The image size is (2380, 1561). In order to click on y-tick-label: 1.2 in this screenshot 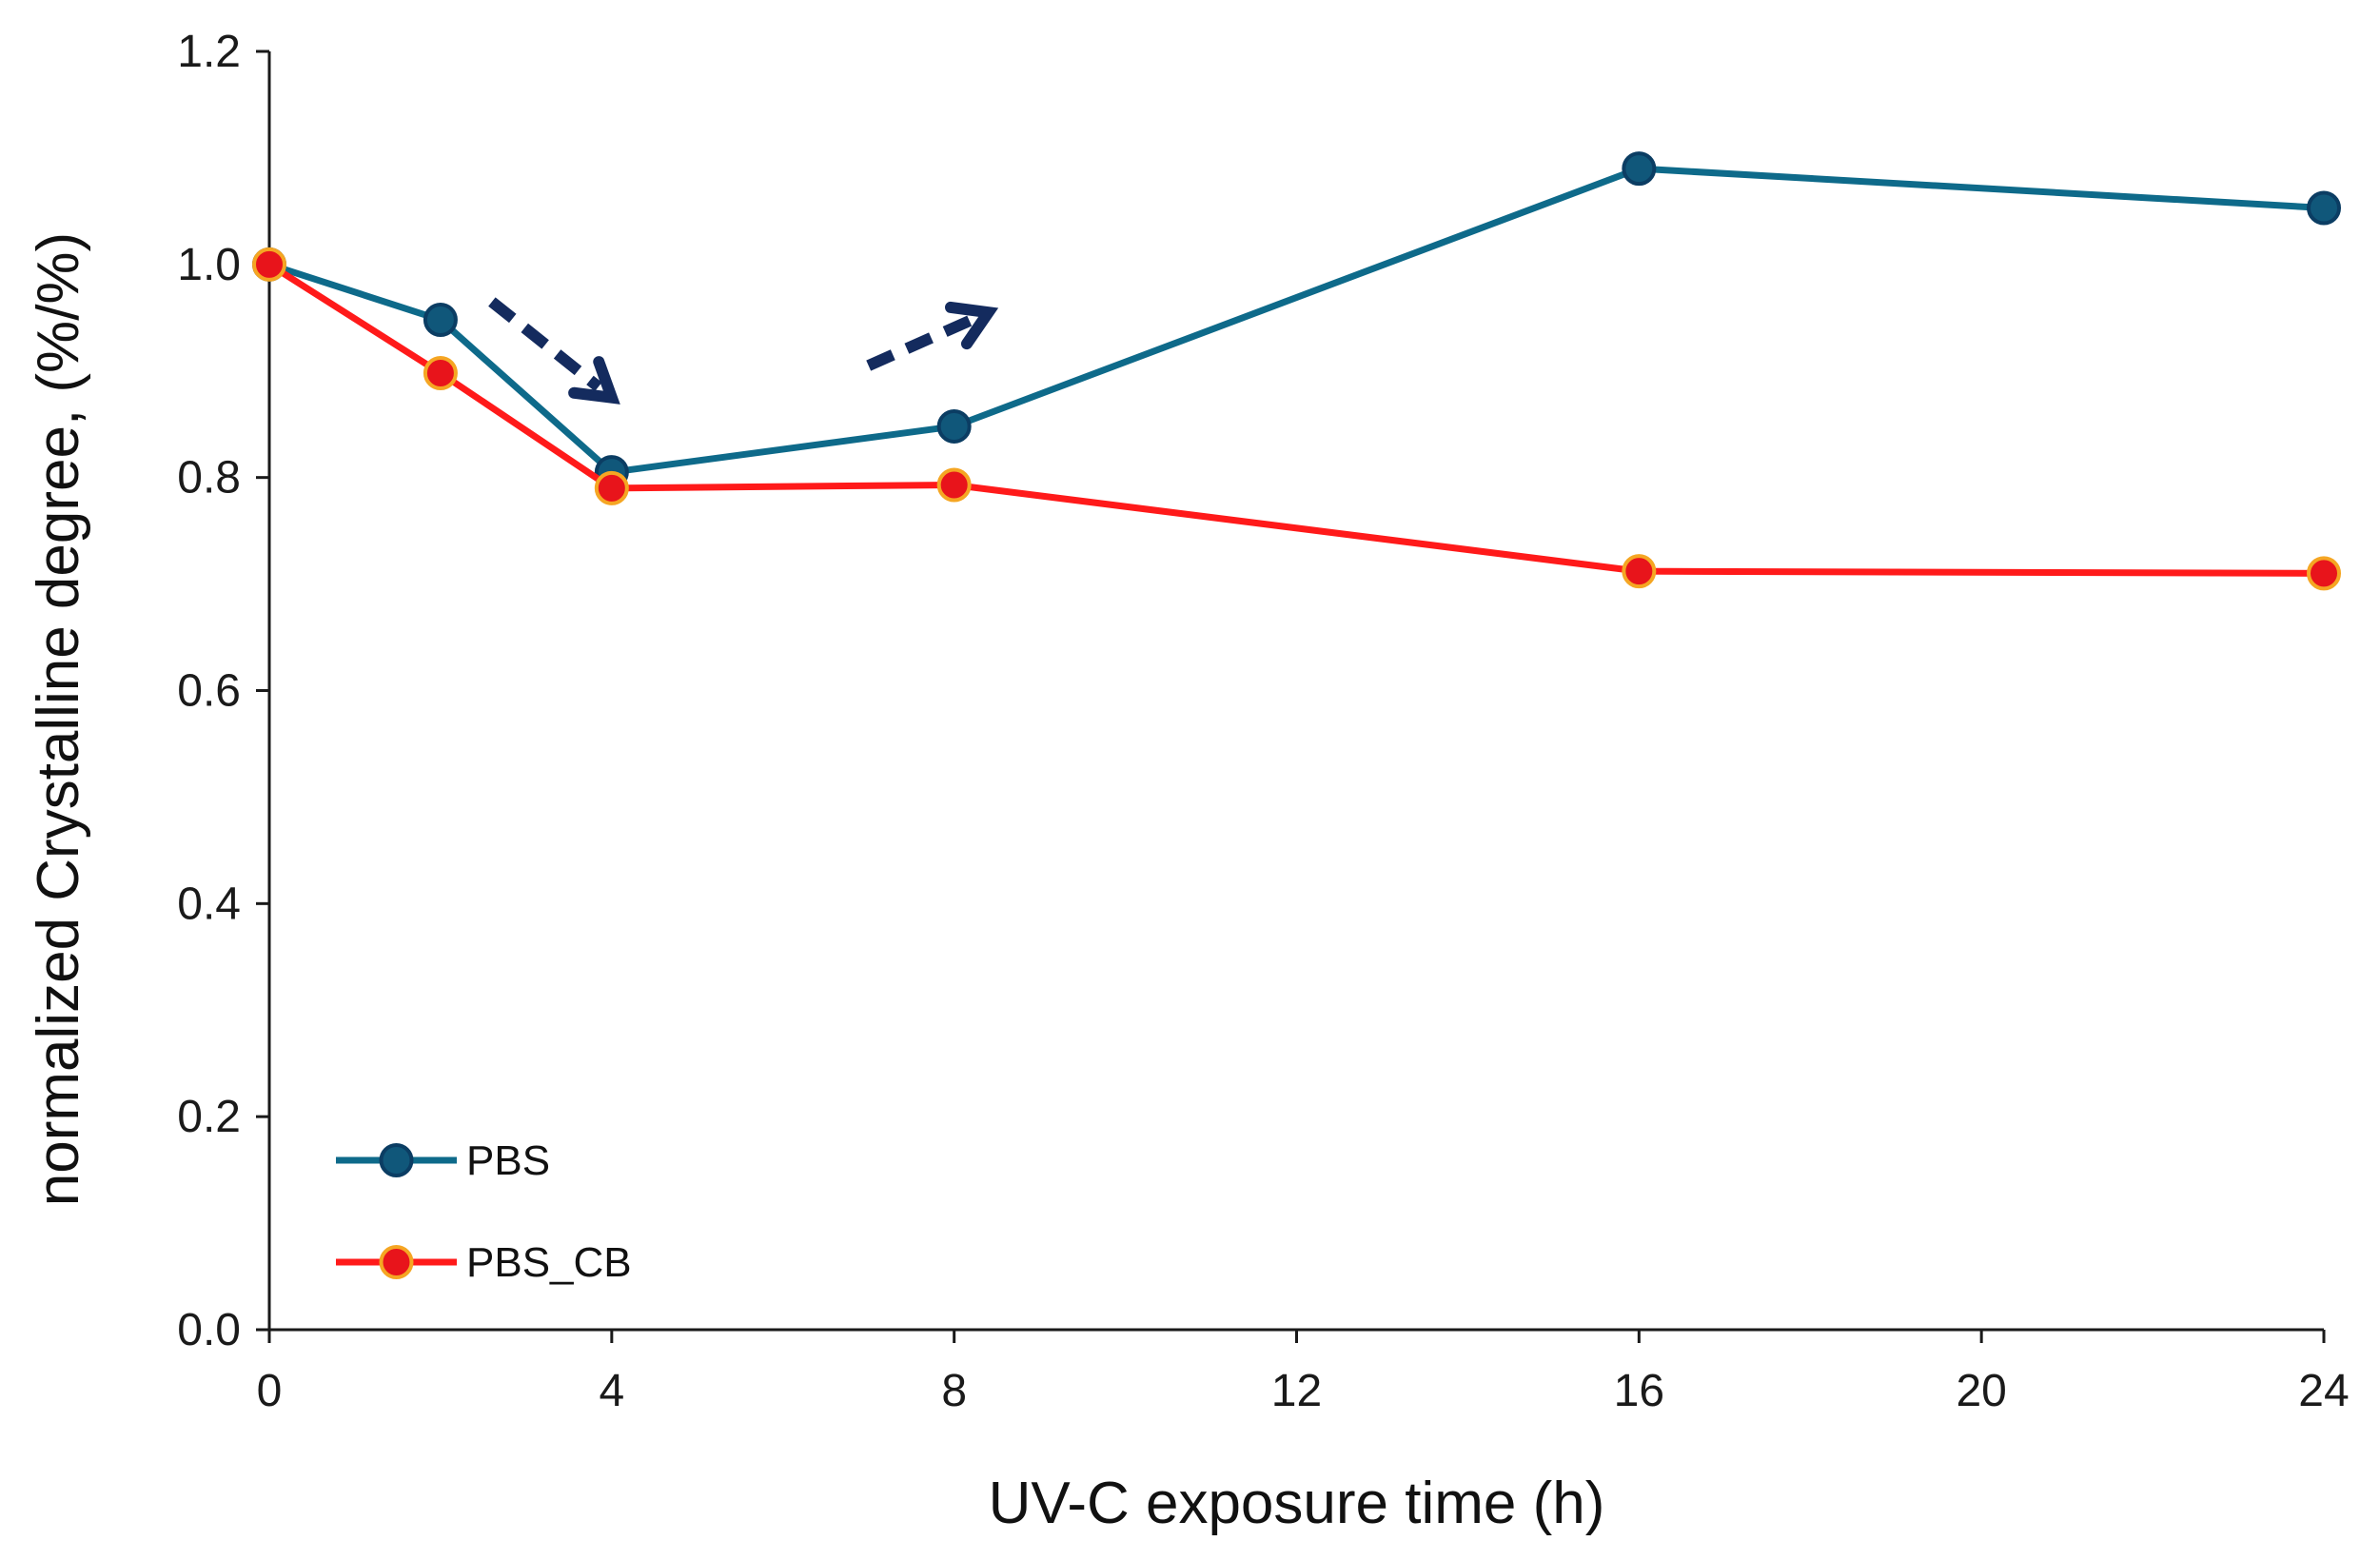, I will do `click(209, 52)`.